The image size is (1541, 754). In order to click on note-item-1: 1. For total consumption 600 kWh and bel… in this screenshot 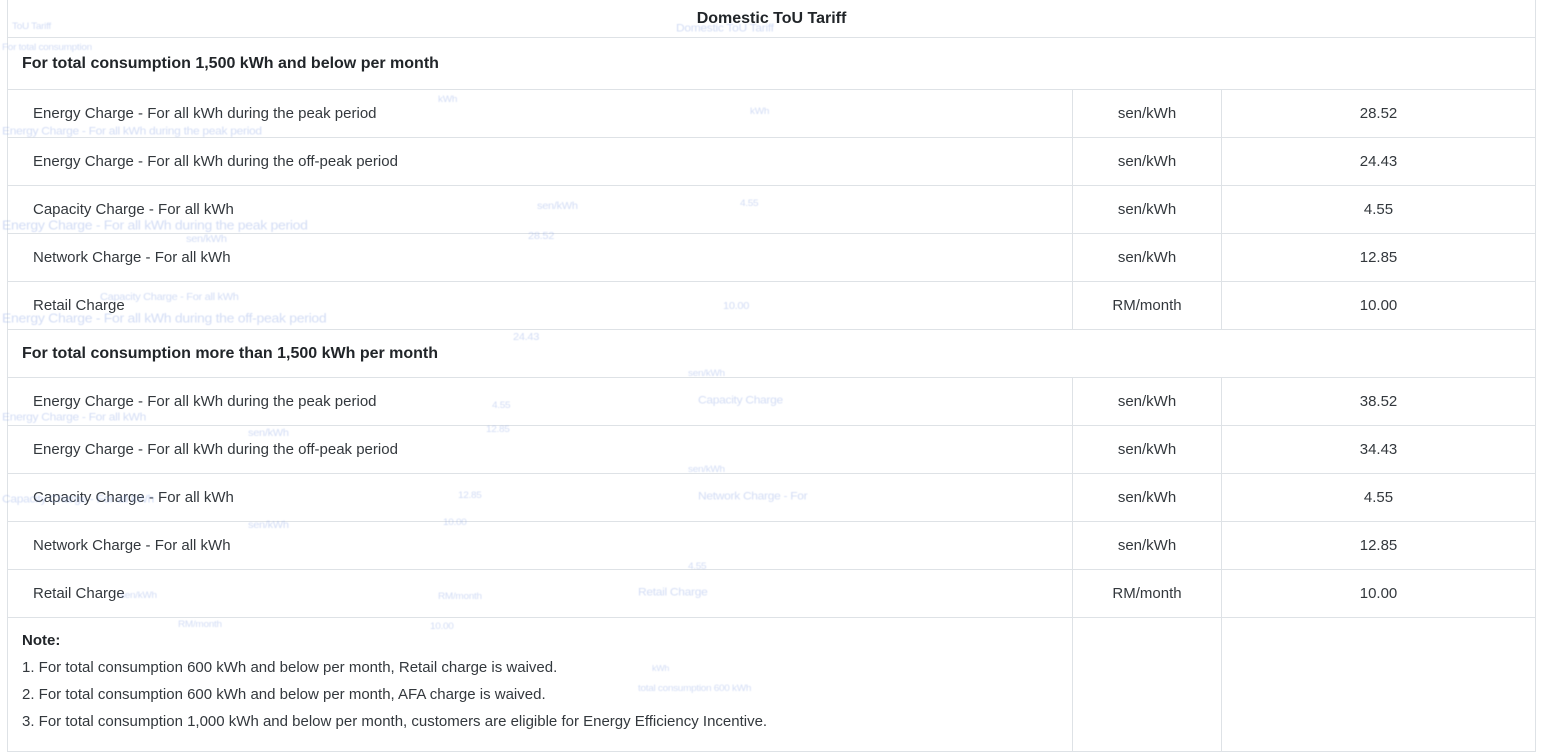, I will do `click(290, 667)`.